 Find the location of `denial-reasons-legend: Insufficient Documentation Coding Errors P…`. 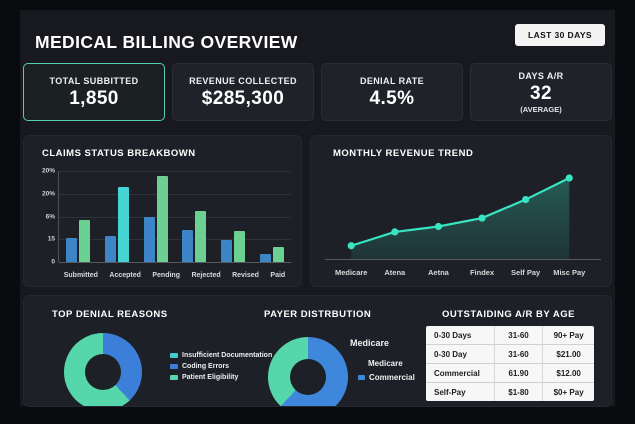

denial-reasons-legend: Insufficient Documentation Coding Errors P… is located at coordinates (221, 368).